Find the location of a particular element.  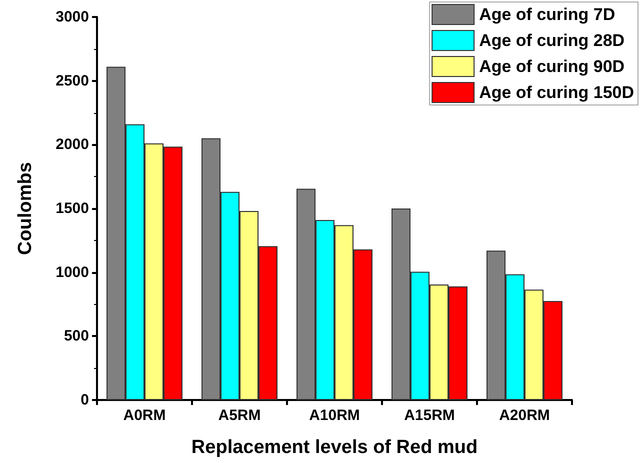

y-tick-label: 2500 is located at coordinates (72, 81).